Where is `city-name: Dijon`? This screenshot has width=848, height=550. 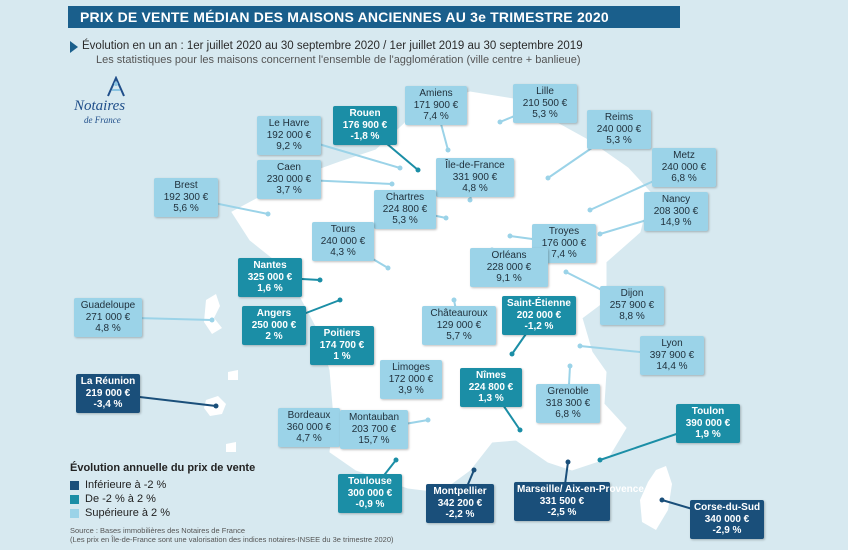 city-name: Dijon is located at coordinates (632, 293).